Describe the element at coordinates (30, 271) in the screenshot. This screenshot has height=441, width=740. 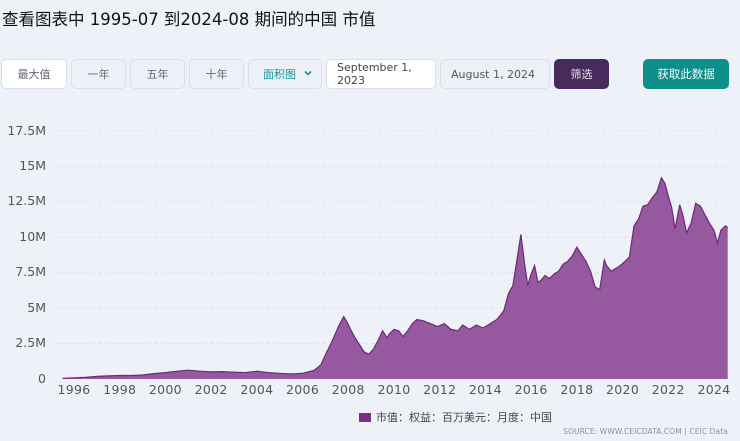
I see `y-tick: 7.5M` at that location.